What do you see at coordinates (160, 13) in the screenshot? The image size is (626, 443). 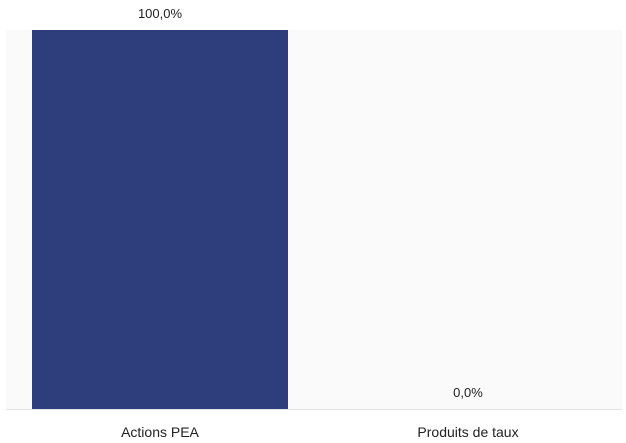 I see `data-label: 100,0%` at bounding box center [160, 13].